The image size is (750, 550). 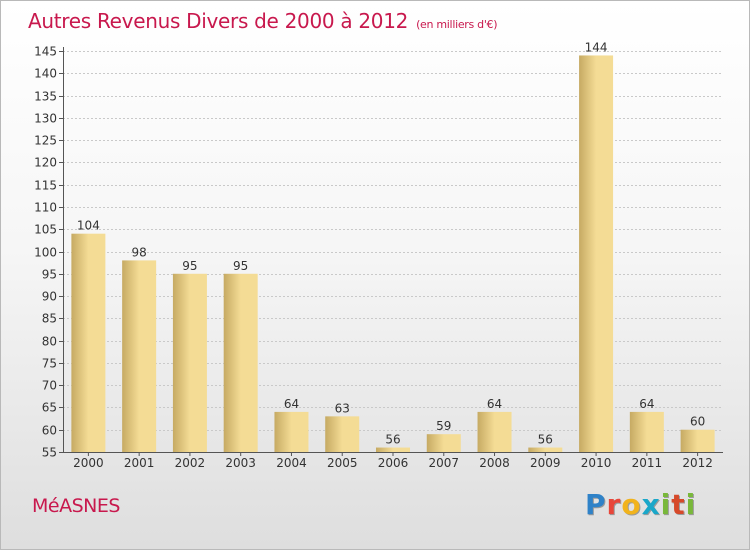 What do you see at coordinates (494, 431) in the screenshot?
I see `bar-2008` at bounding box center [494, 431].